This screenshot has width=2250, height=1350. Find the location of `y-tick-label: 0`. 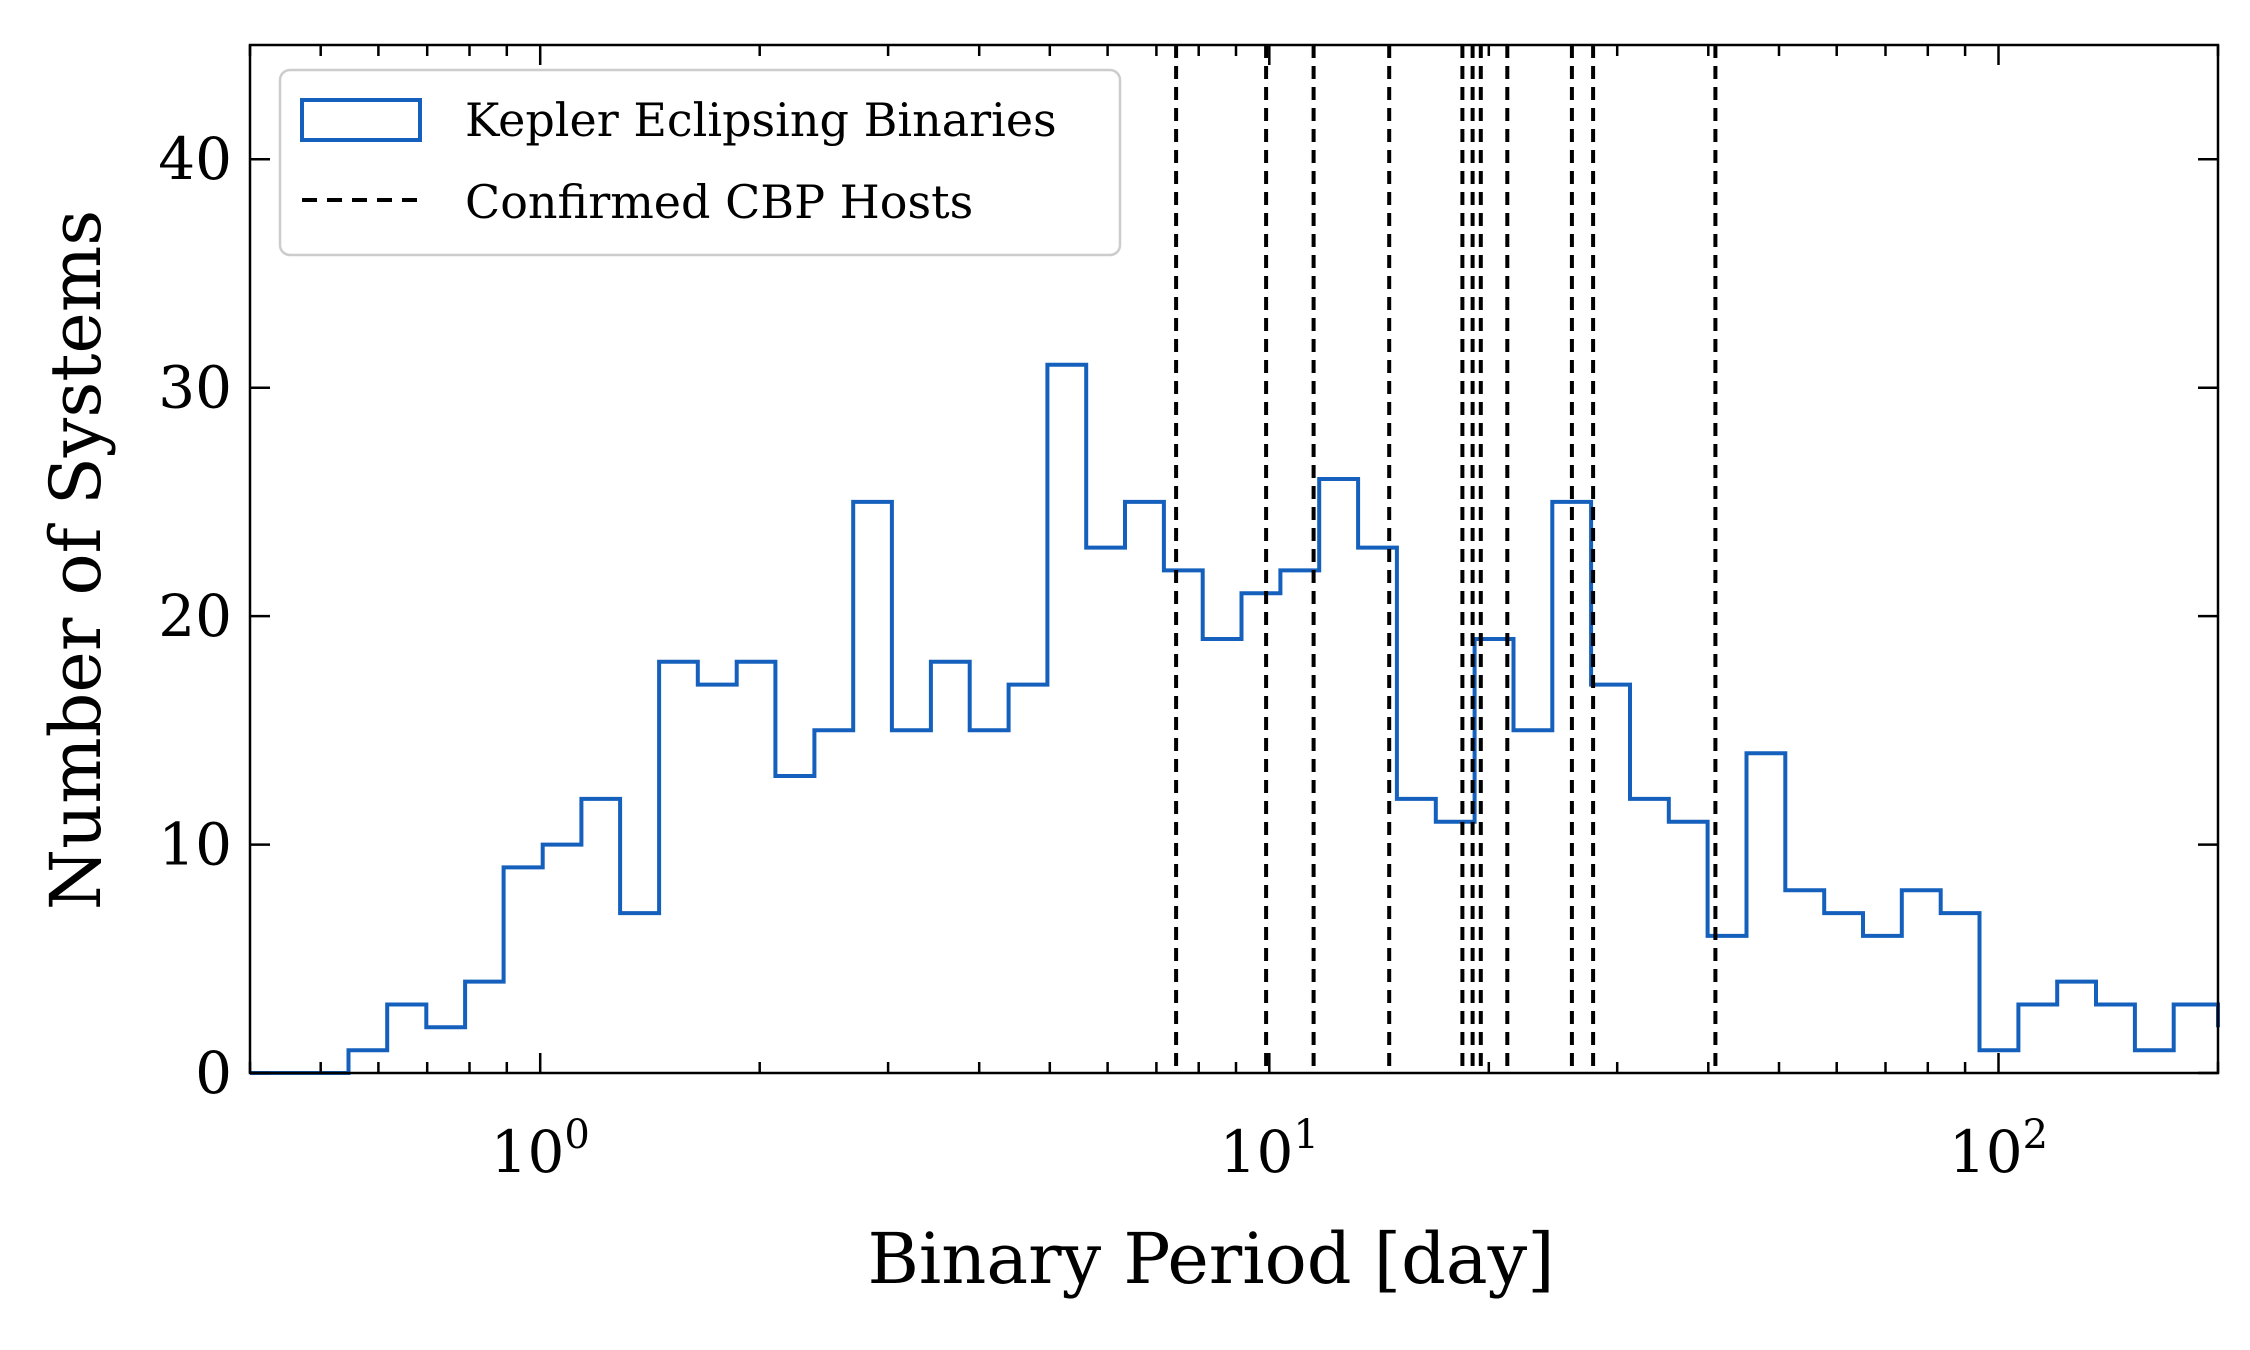

y-tick-label: 0 is located at coordinates (213, 1073).